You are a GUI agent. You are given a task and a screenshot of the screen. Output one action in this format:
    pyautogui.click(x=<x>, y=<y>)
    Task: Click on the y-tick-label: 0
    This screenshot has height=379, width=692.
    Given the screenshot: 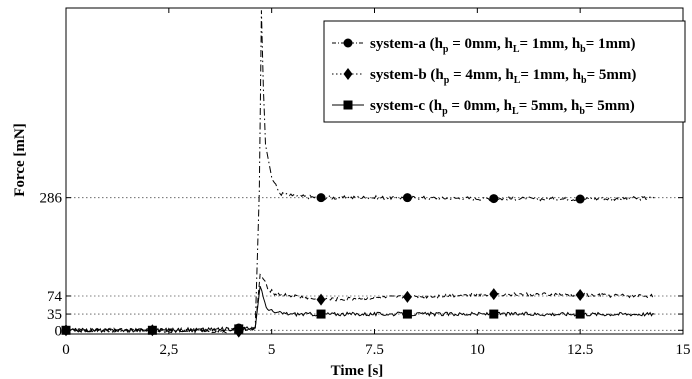 What is the action you would take?
    pyautogui.click(x=59, y=331)
    